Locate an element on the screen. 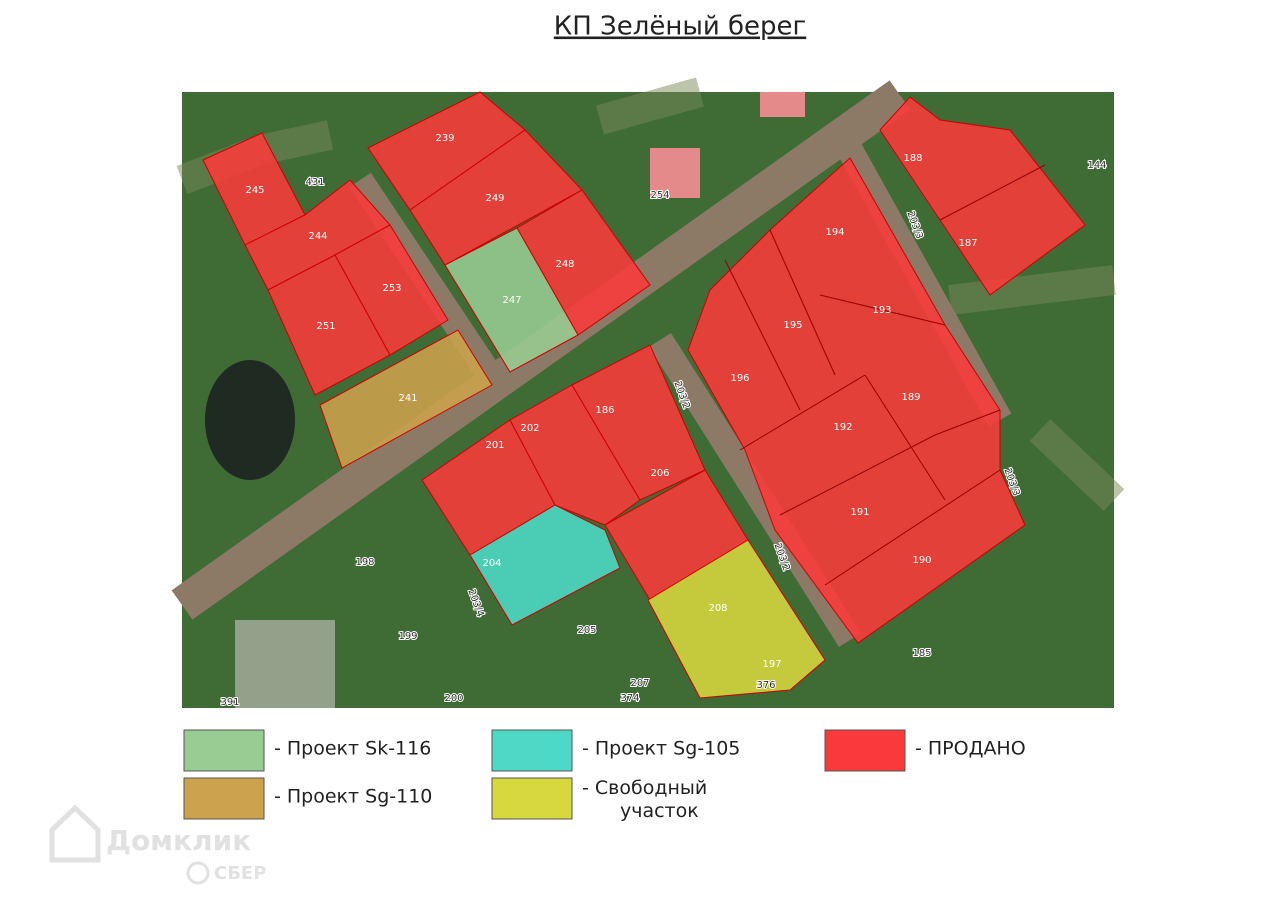  legend-line: - Свободный is located at coordinates (644, 788).